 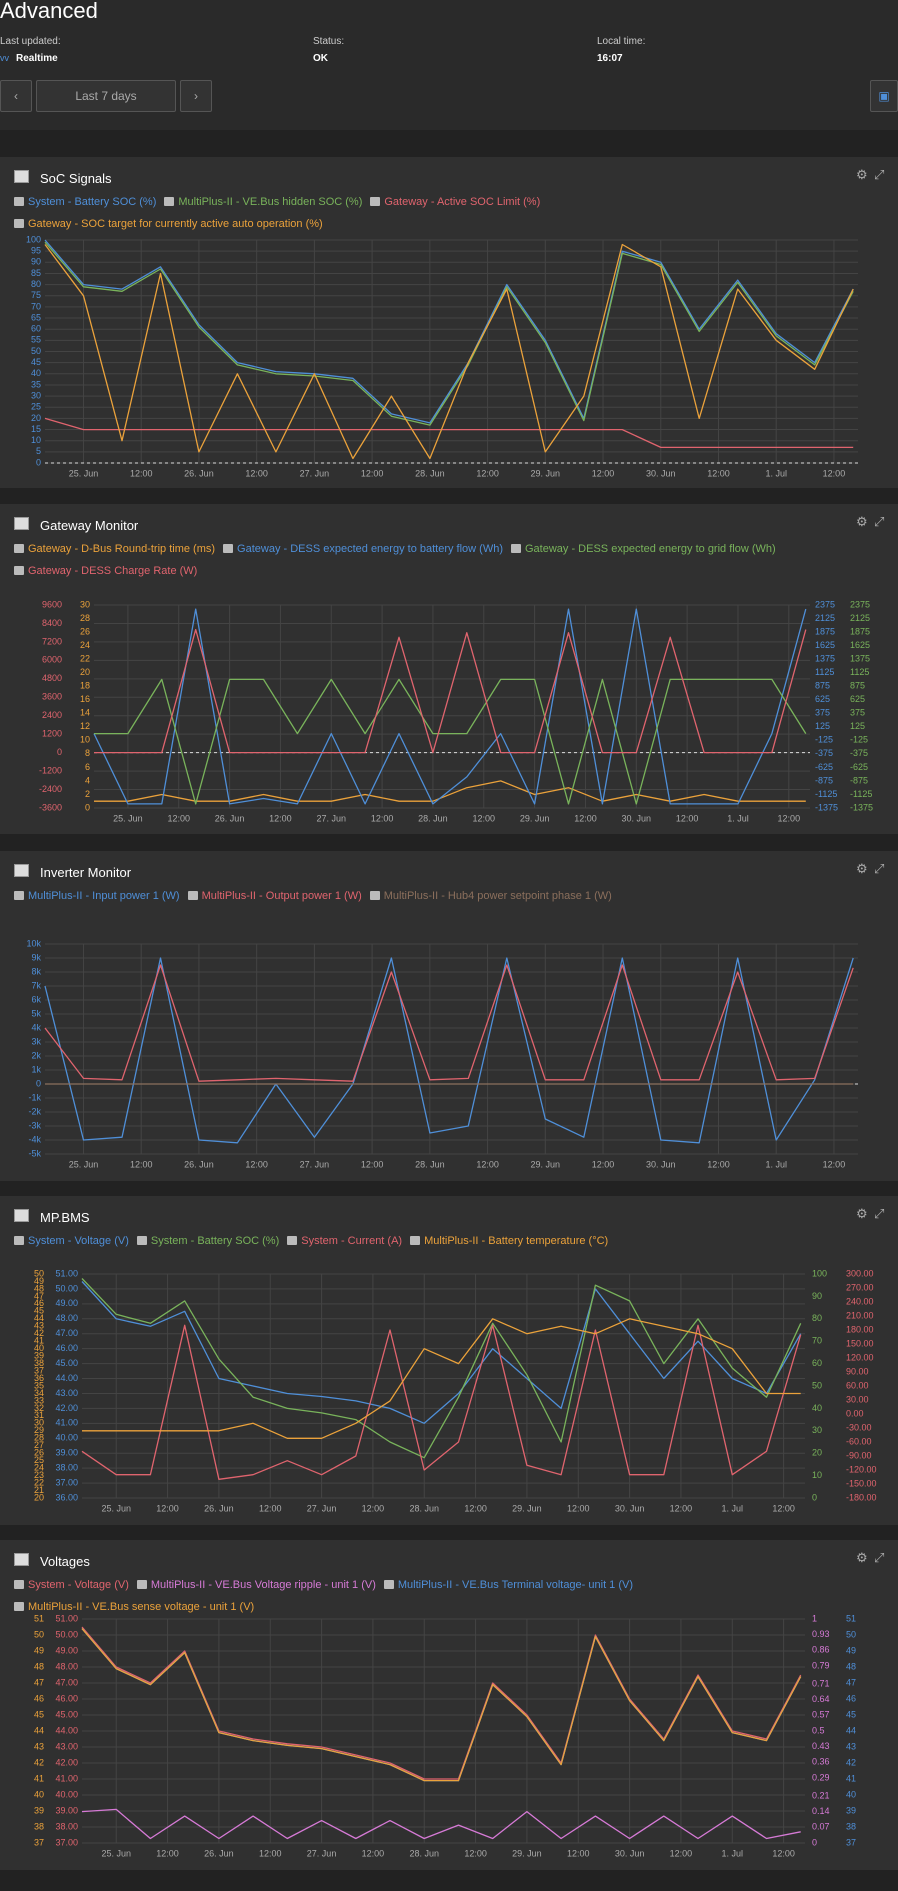 I want to click on y-tick-label: 44.00, so click(x=66, y=1730).